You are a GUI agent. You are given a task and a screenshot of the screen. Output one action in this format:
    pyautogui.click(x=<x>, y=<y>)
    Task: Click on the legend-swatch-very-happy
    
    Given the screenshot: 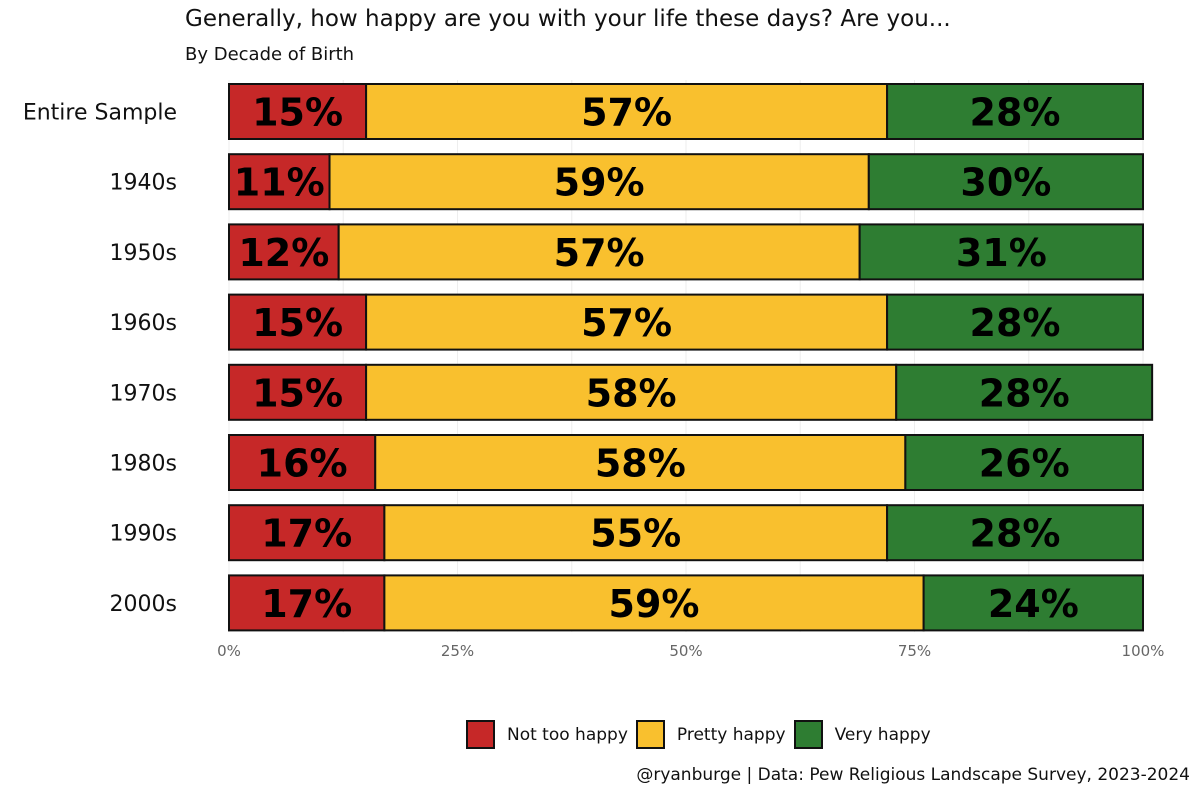 What is the action you would take?
    pyautogui.click(x=808, y=734)
    